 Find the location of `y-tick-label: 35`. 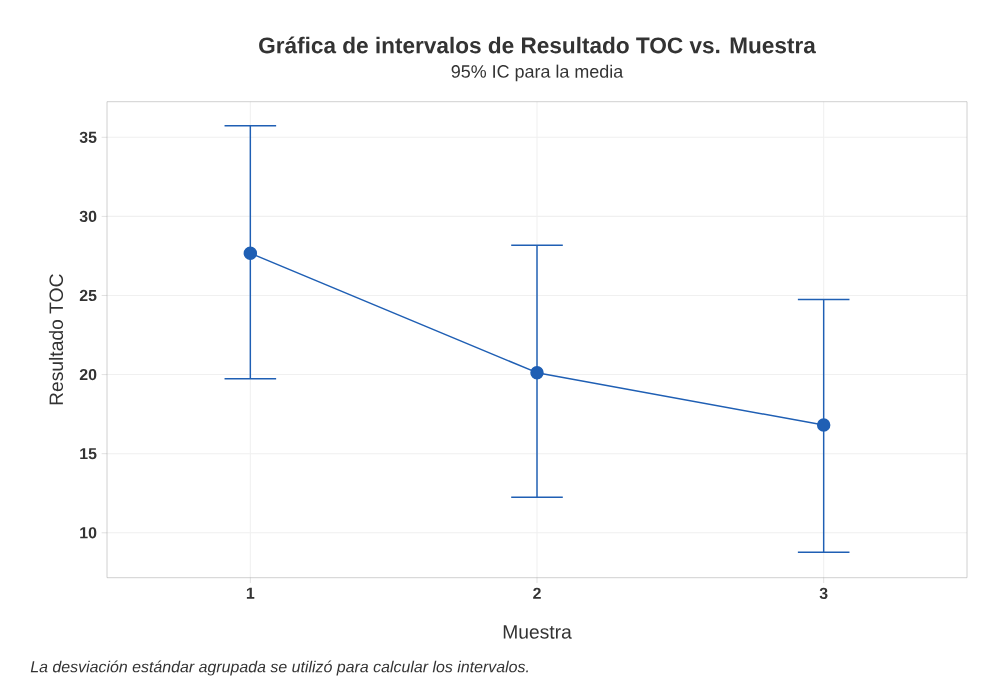

y-tick-label: 35 is located at coordinates (88, 137).